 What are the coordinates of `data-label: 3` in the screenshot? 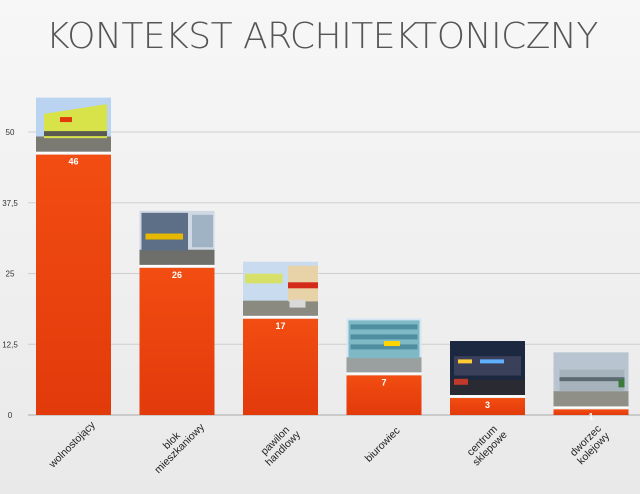 It's located at (487, 405).